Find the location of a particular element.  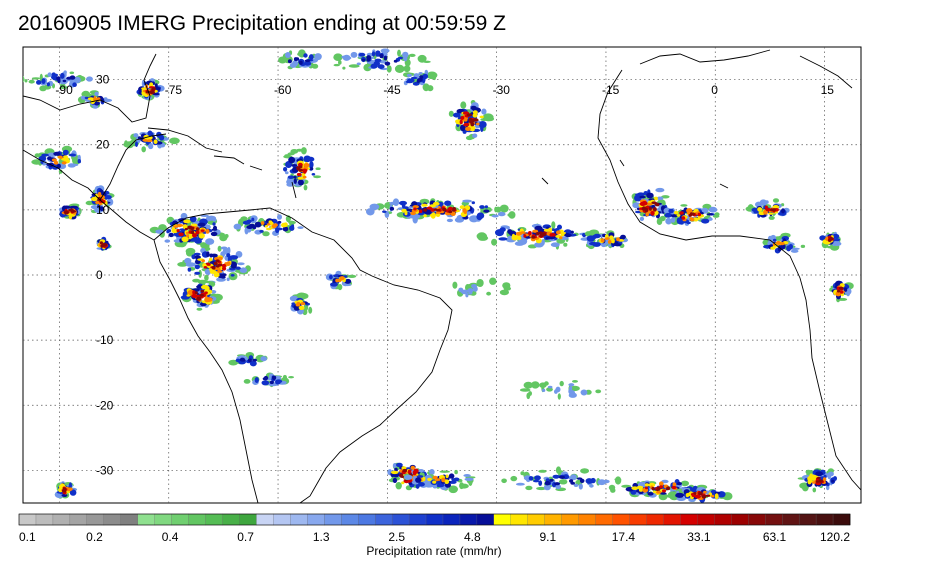

longitude-label: 15 is located at coordinates (828, 90).